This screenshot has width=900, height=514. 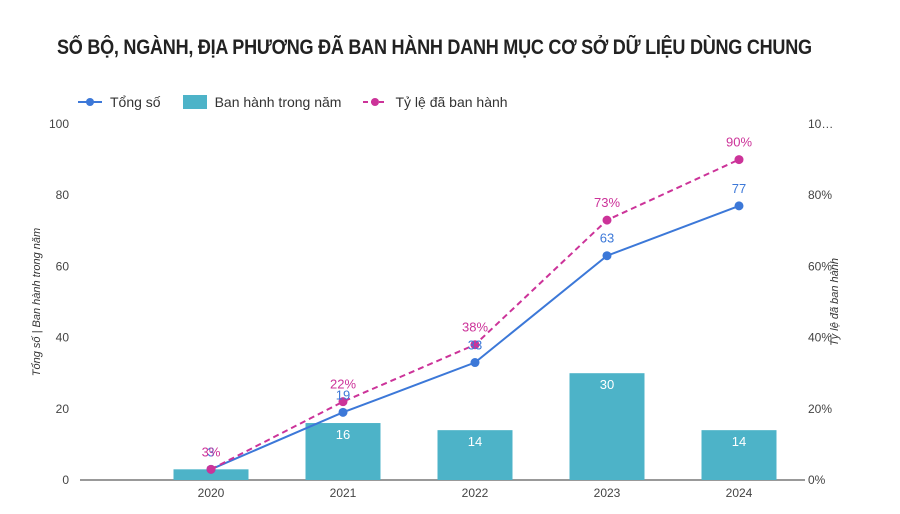 I want to click on legend-item-tong-so: Tổng số, so click(x=119, y=102).